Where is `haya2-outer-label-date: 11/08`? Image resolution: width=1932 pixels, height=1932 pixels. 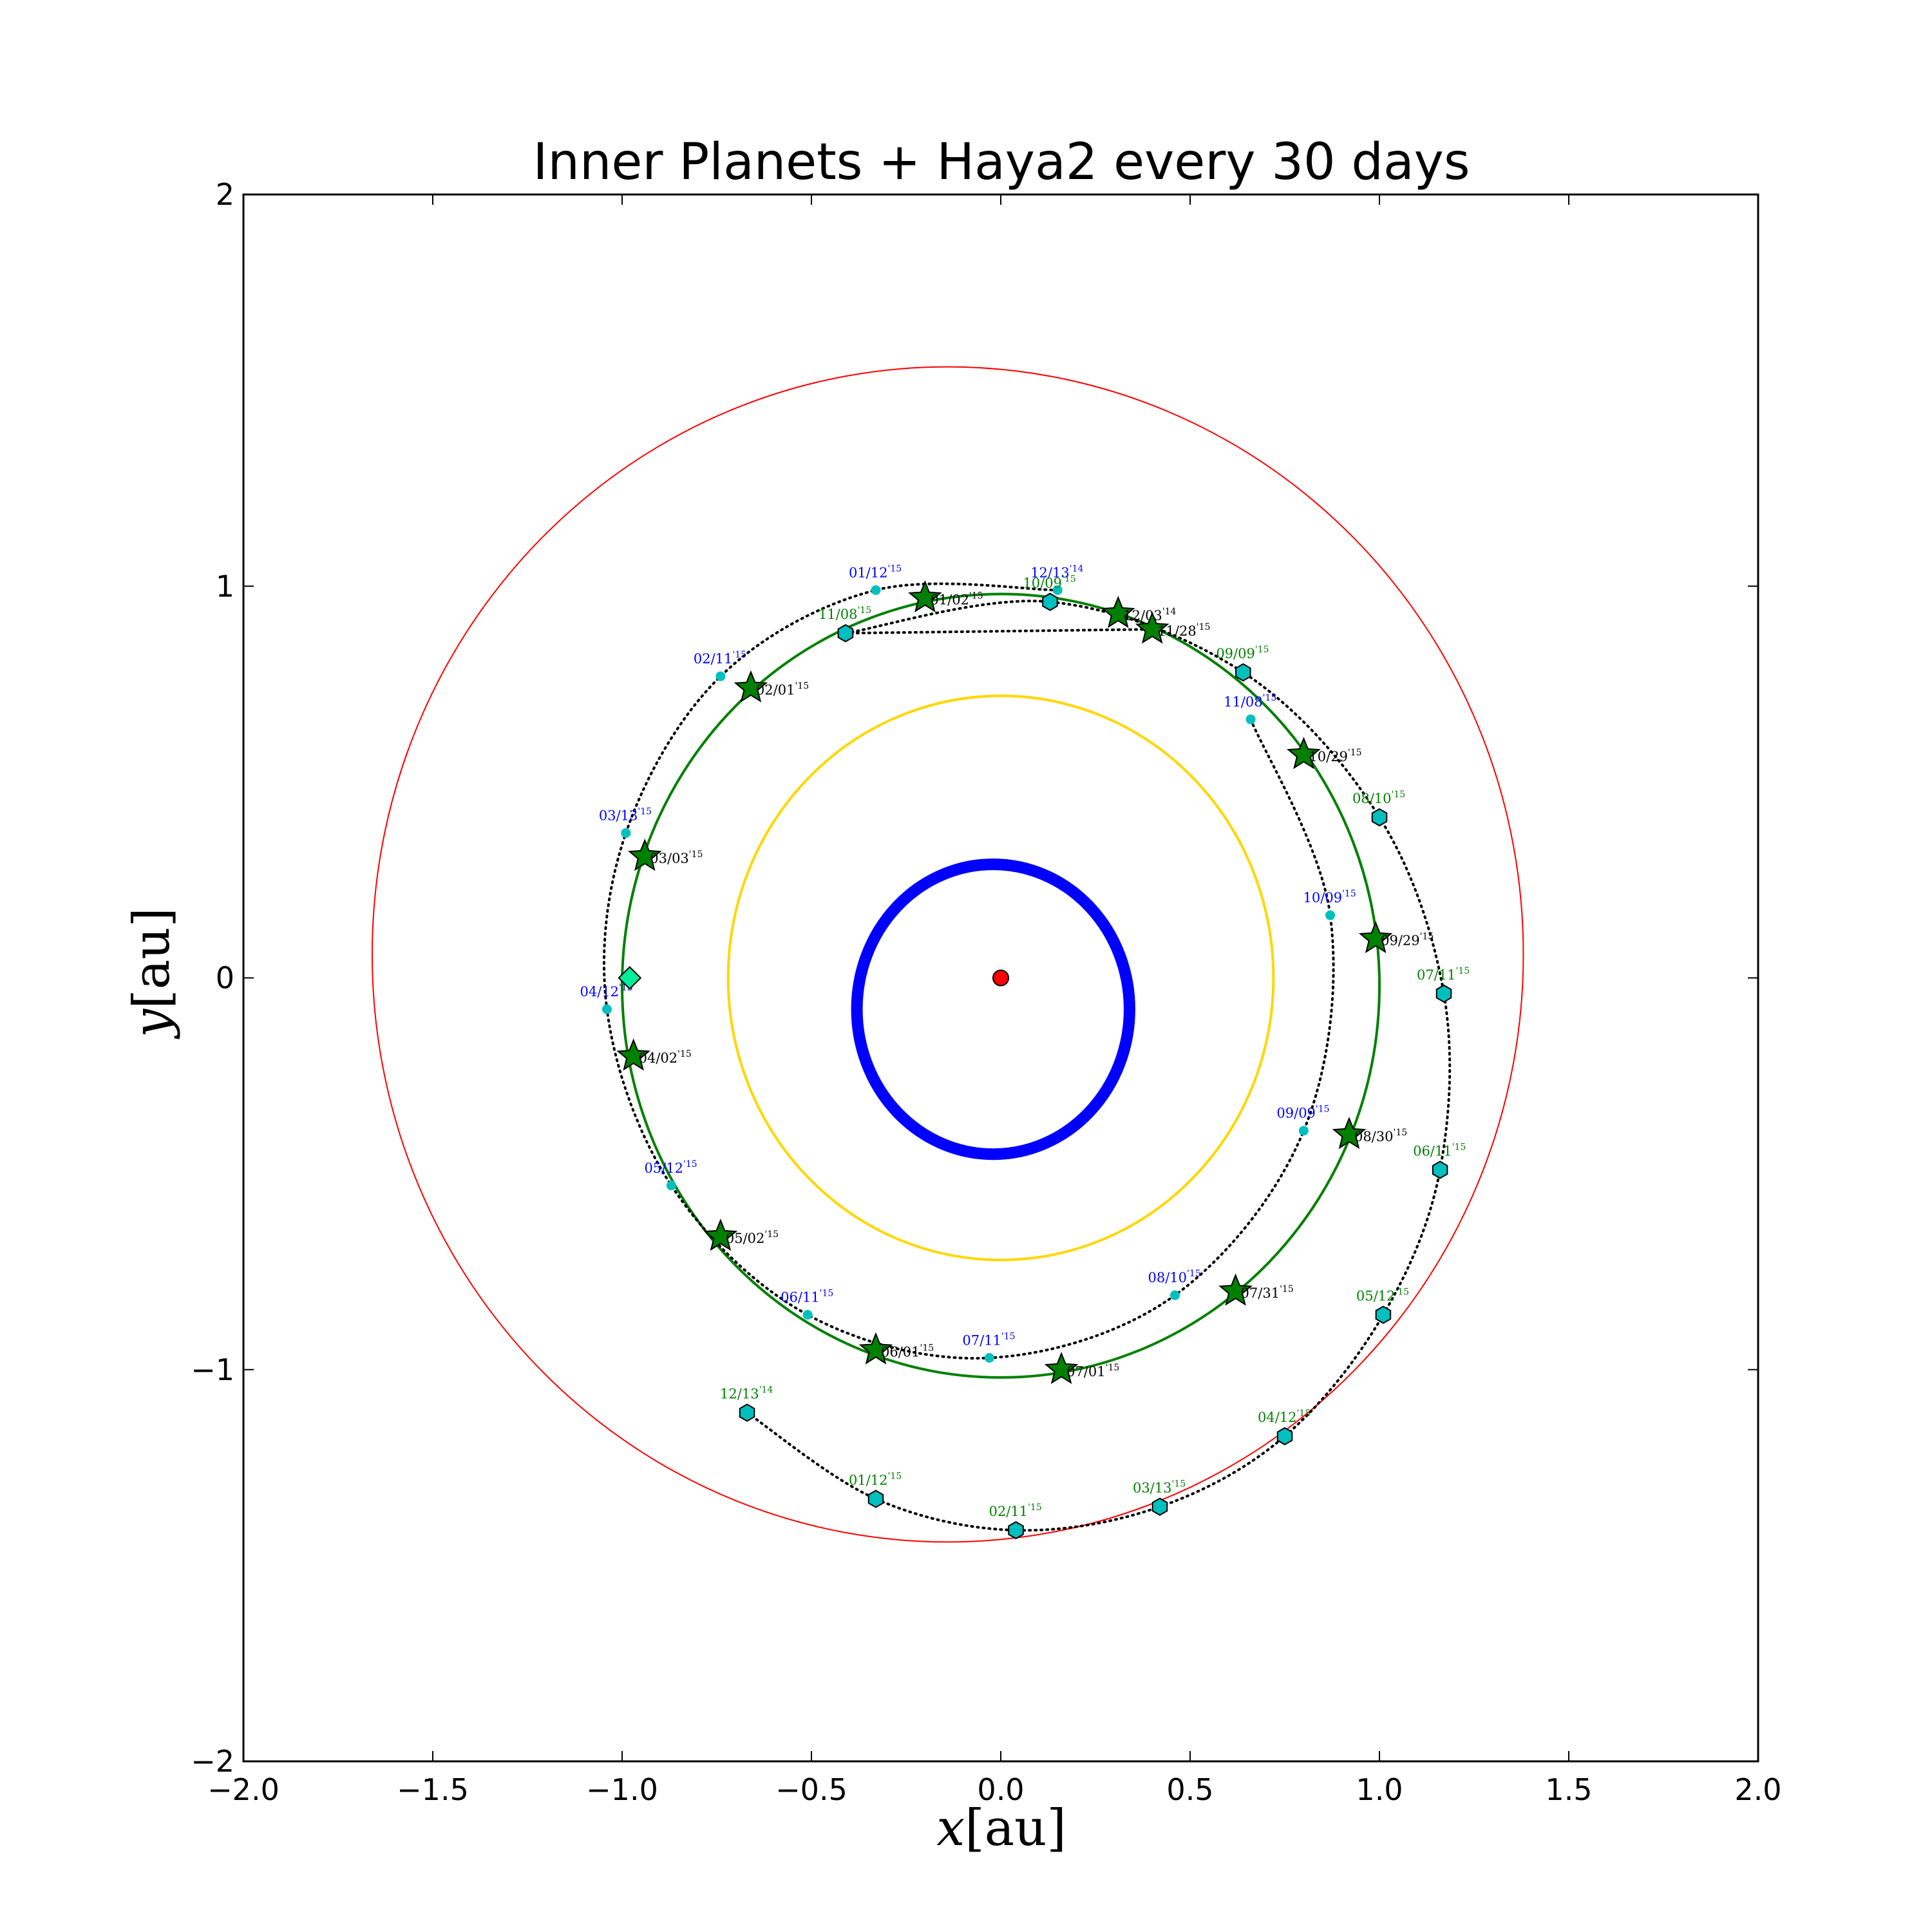 haya2-outer-label-date: 11/08 is located at coordinates (839, 614).